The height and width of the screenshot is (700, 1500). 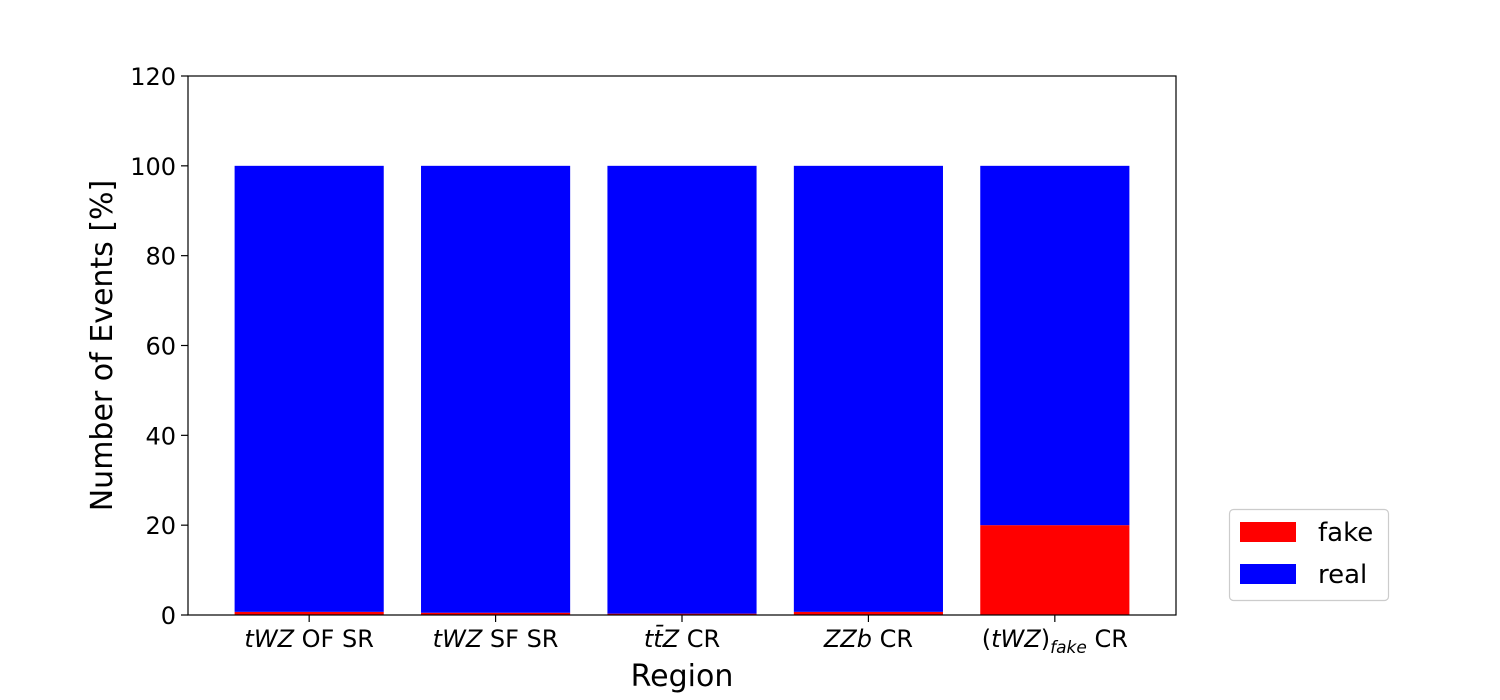 I want to click on x-tick-label-3: ZZb CR, so click(x=868, y=639).